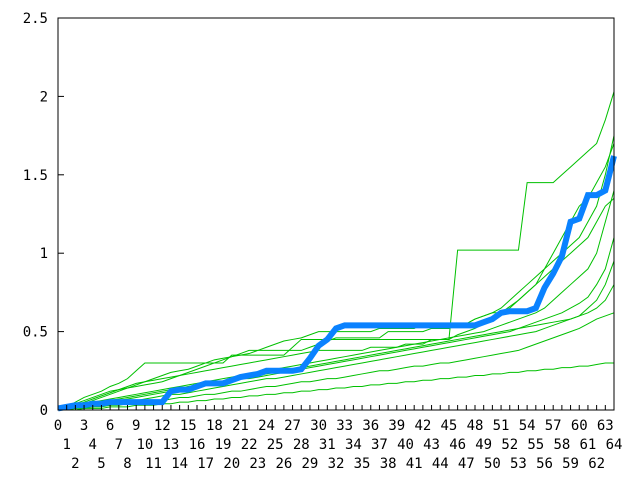  I want to click on x-tick-label: 22, so click(249, 445).